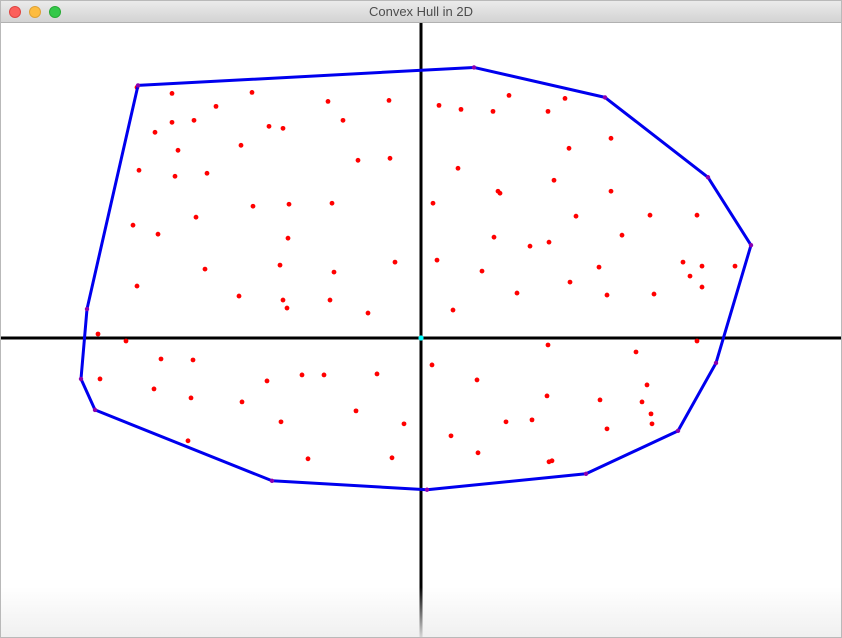 The width and height of the screenshot is (842, 638). Describe the element at coordinates (55, 12) in the screenshot. I see `zoom-window-button` at that location.